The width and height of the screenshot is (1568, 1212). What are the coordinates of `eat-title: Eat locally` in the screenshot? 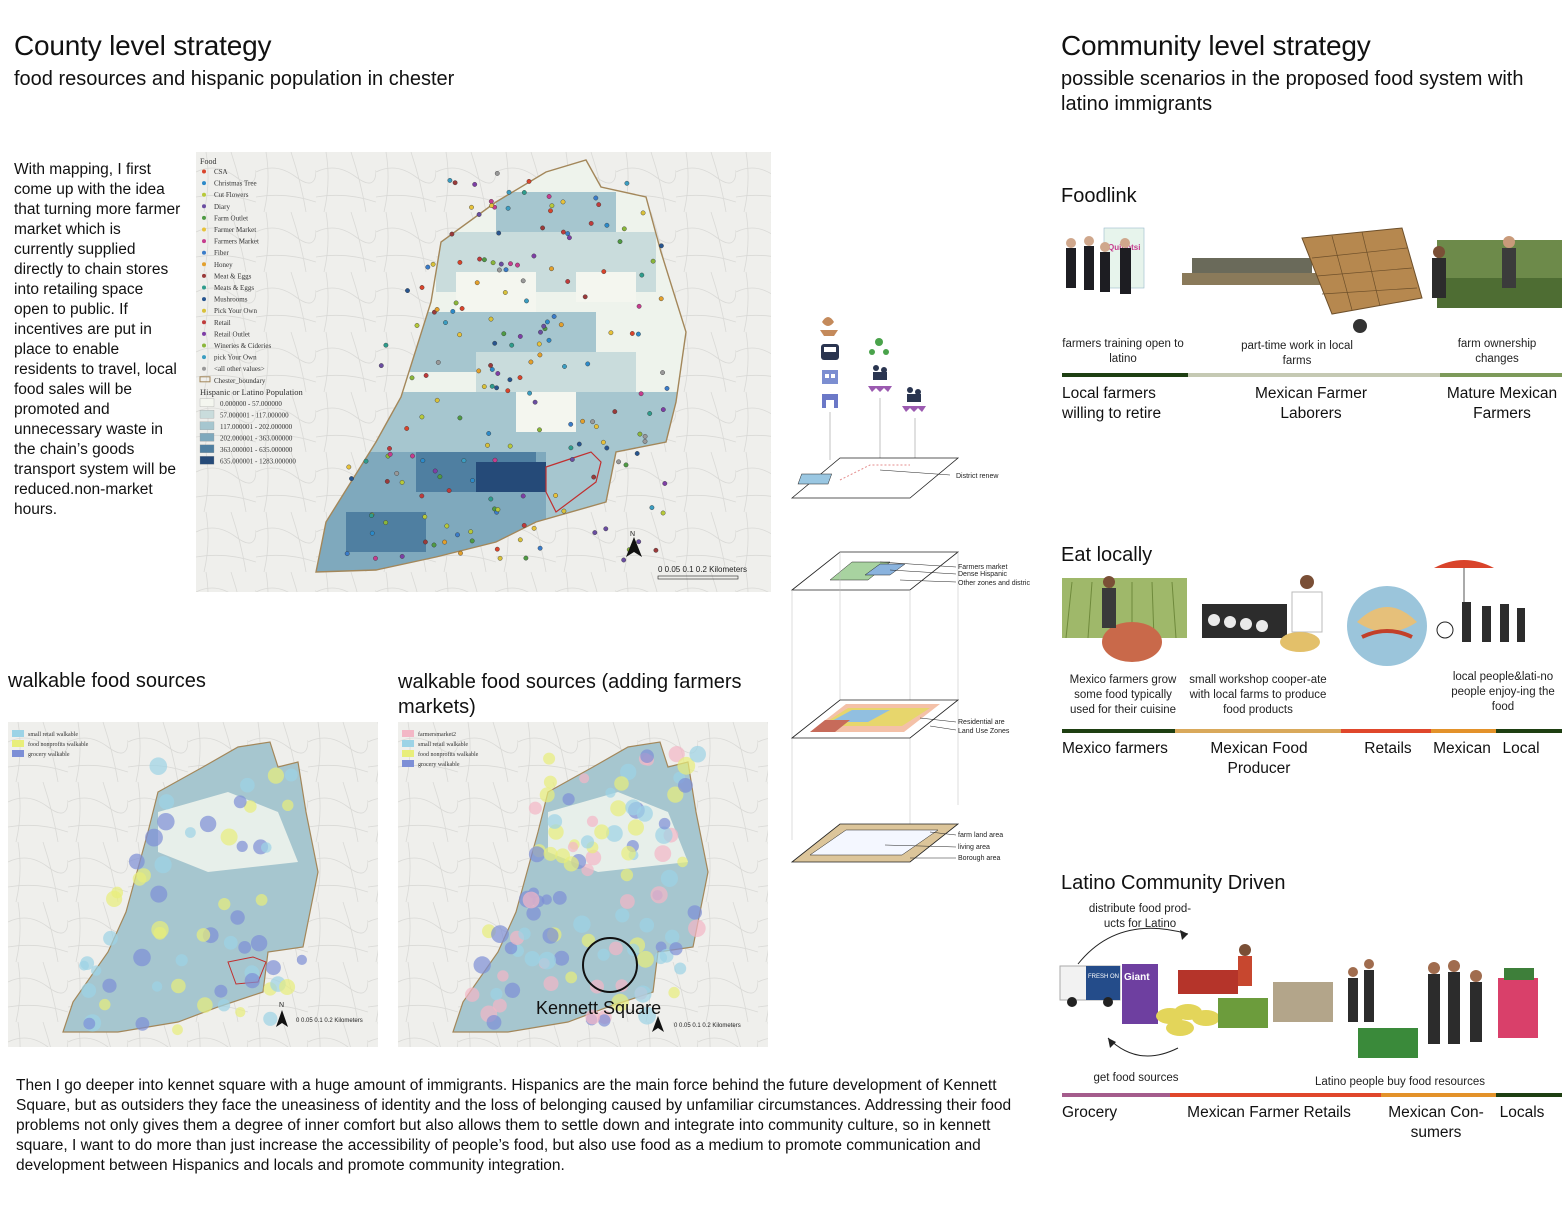 It's located at (1107, 555).